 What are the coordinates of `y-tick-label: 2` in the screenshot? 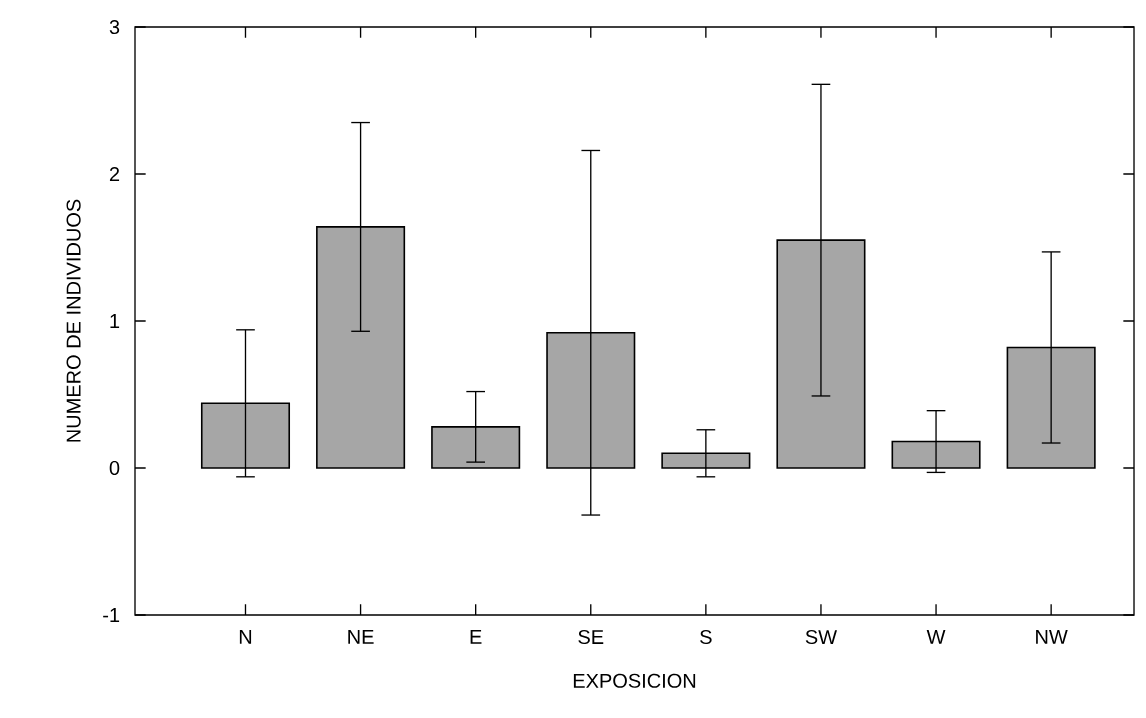 It's located at (114, 174).